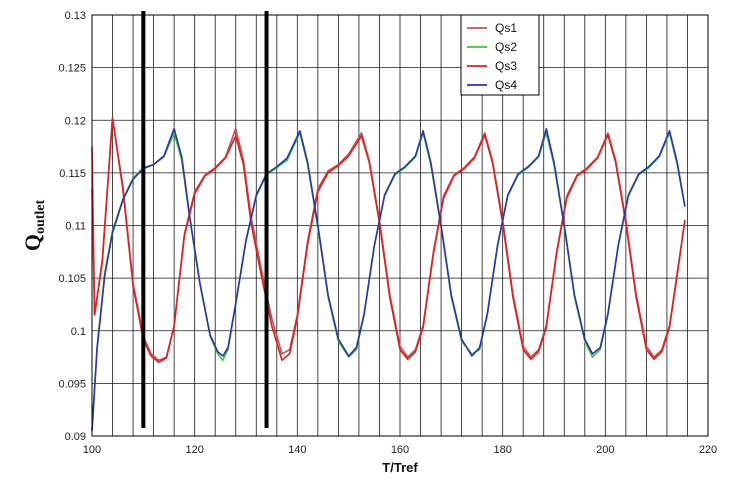  I want to click on y-tick-label: 0.125, so click(72, 69).